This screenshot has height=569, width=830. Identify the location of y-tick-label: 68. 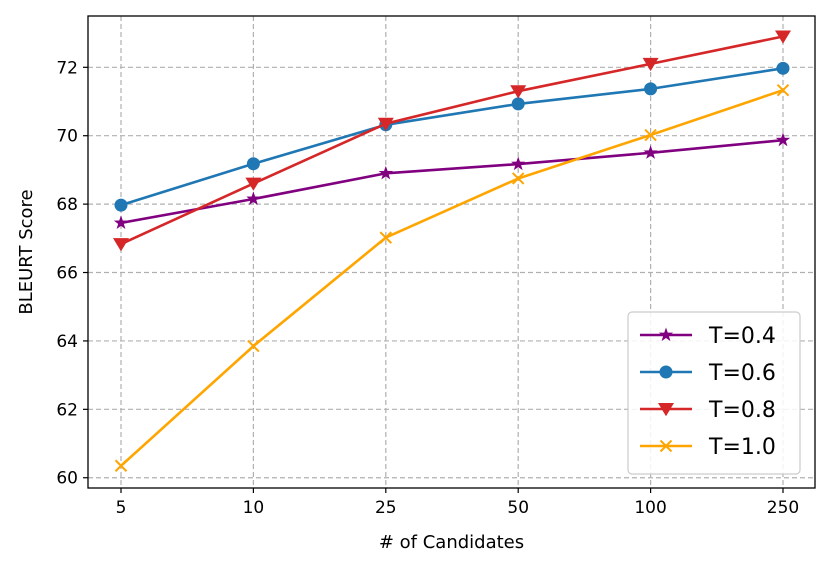
(67, 205).